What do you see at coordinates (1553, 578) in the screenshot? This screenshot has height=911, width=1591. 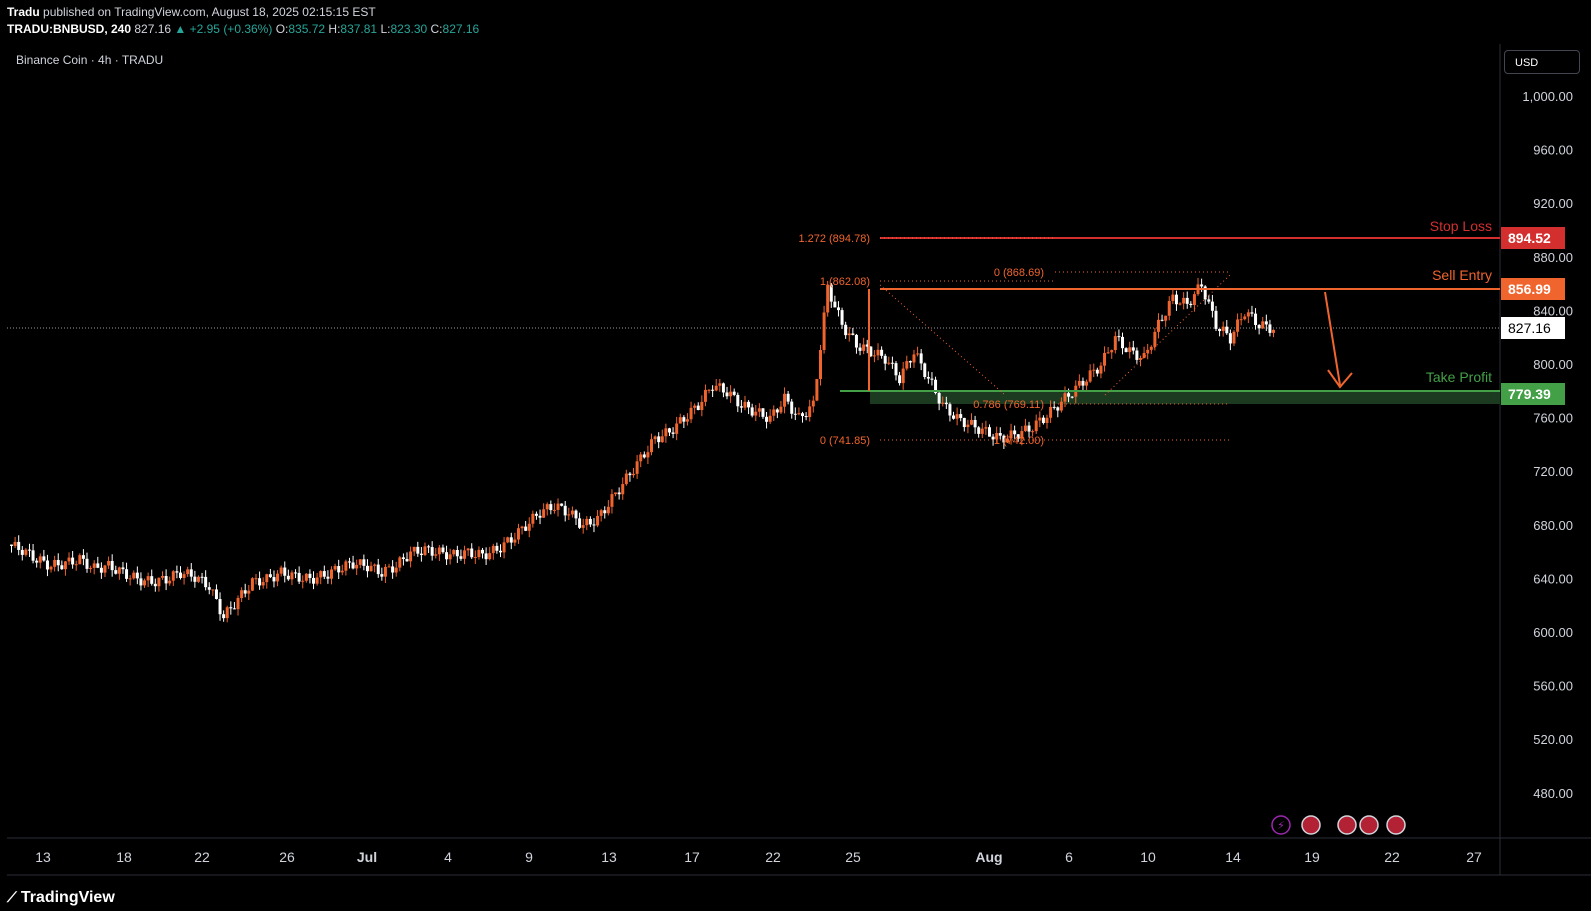 I see `price-tick-label: 640.00` at bounding box center [1553, 578].